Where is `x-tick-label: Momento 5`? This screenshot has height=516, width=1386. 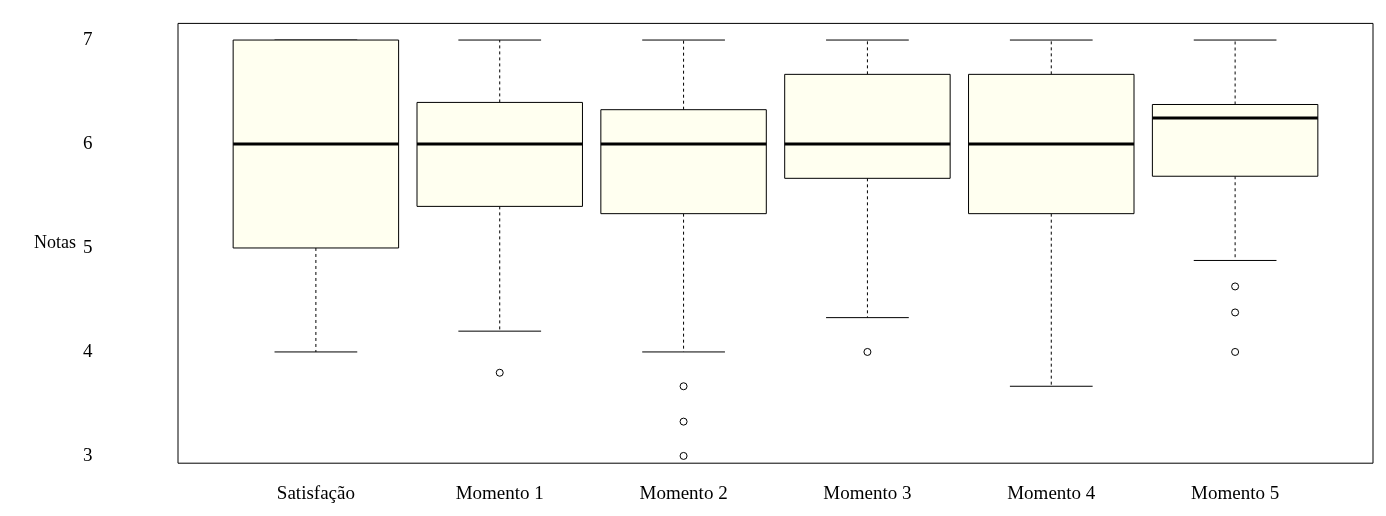
x-tick-label: Momento 5 is located at coordinates (1235, 492).